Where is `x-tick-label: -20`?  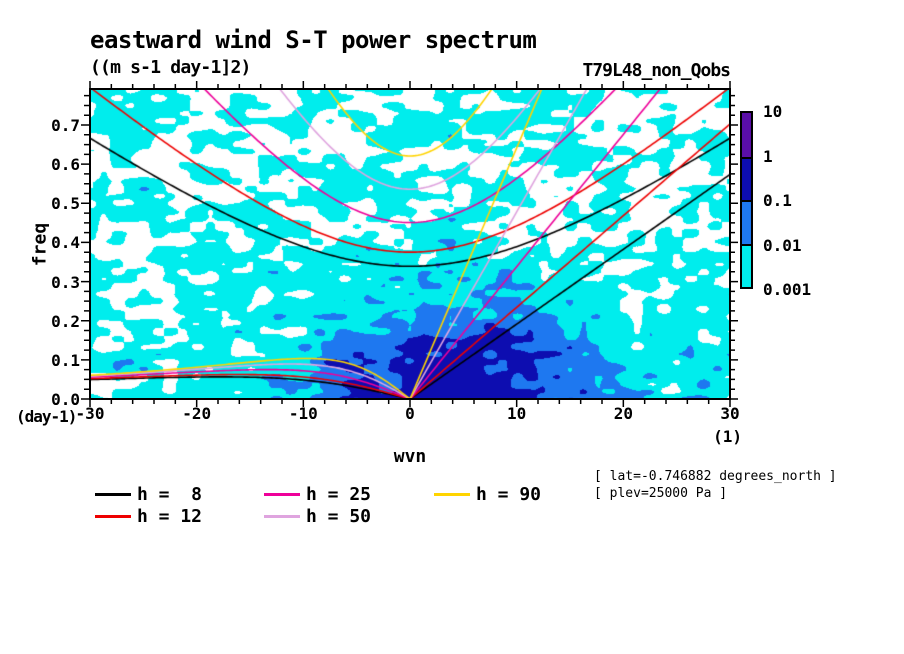 x-tick-label: -20 is located at coordinates (197, 413).